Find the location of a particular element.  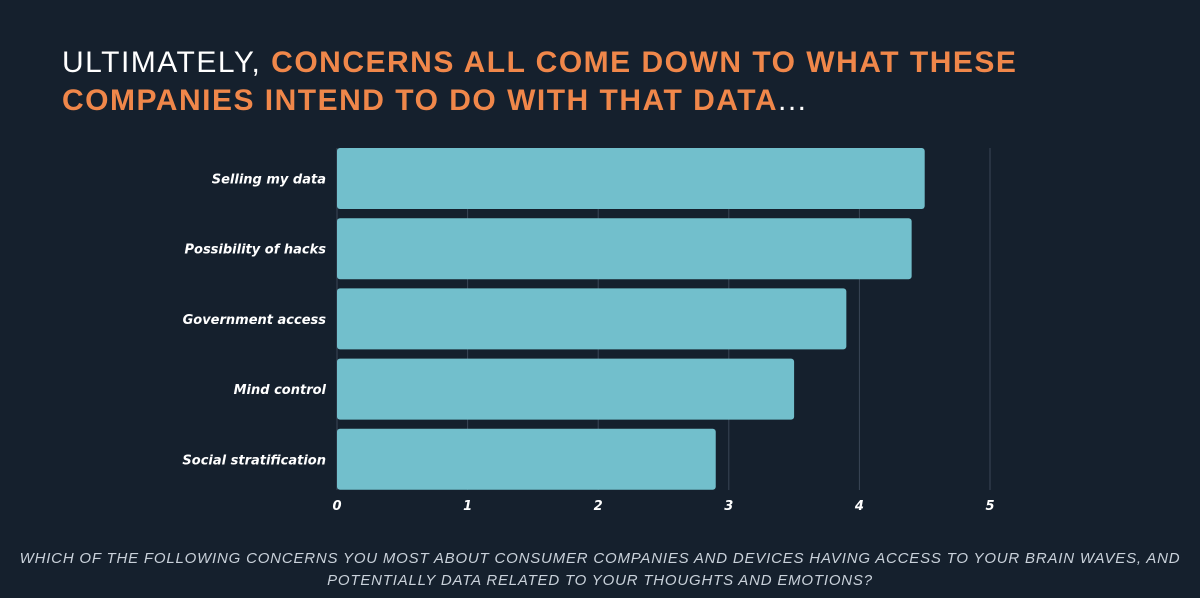

x-tick-label: 4 is located at coordinates (859, 506).